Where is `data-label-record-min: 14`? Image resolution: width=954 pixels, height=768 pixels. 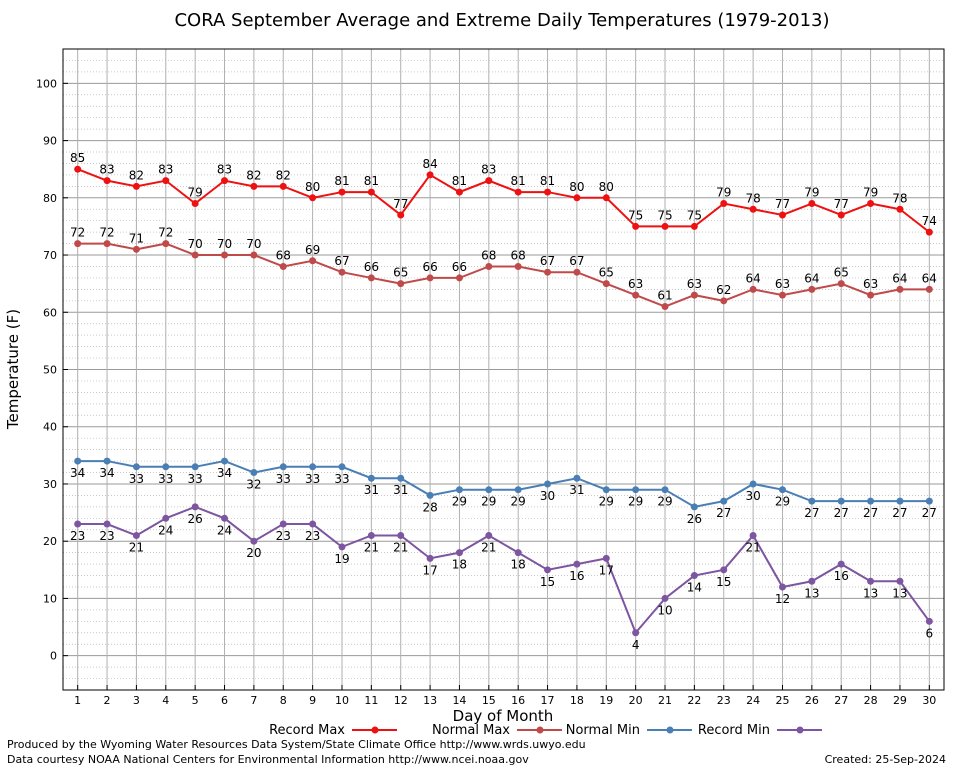 data-label-record-min: 14 is located at coordinates (694, 588).